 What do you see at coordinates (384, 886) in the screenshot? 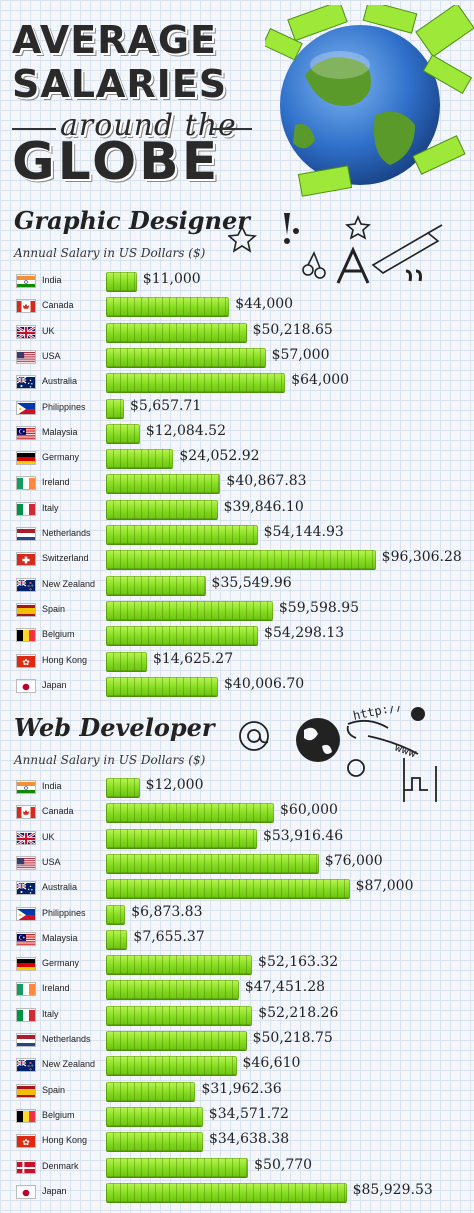
I see `salary-value-label: $87,000` at bounding box center [384, 886].